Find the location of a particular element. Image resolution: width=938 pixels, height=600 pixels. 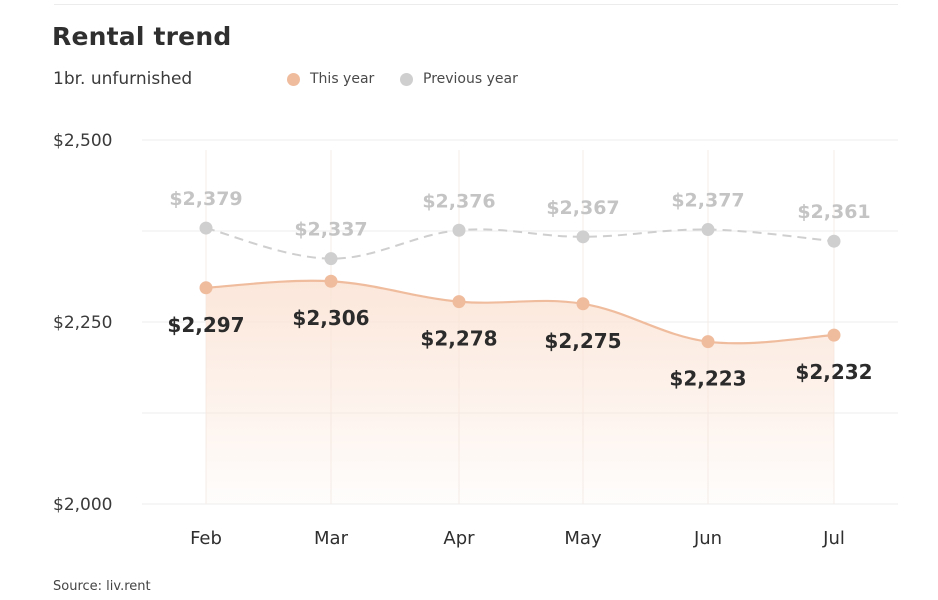

y-tick-label-2500: $2,500 is located at coordinates (82, 141).